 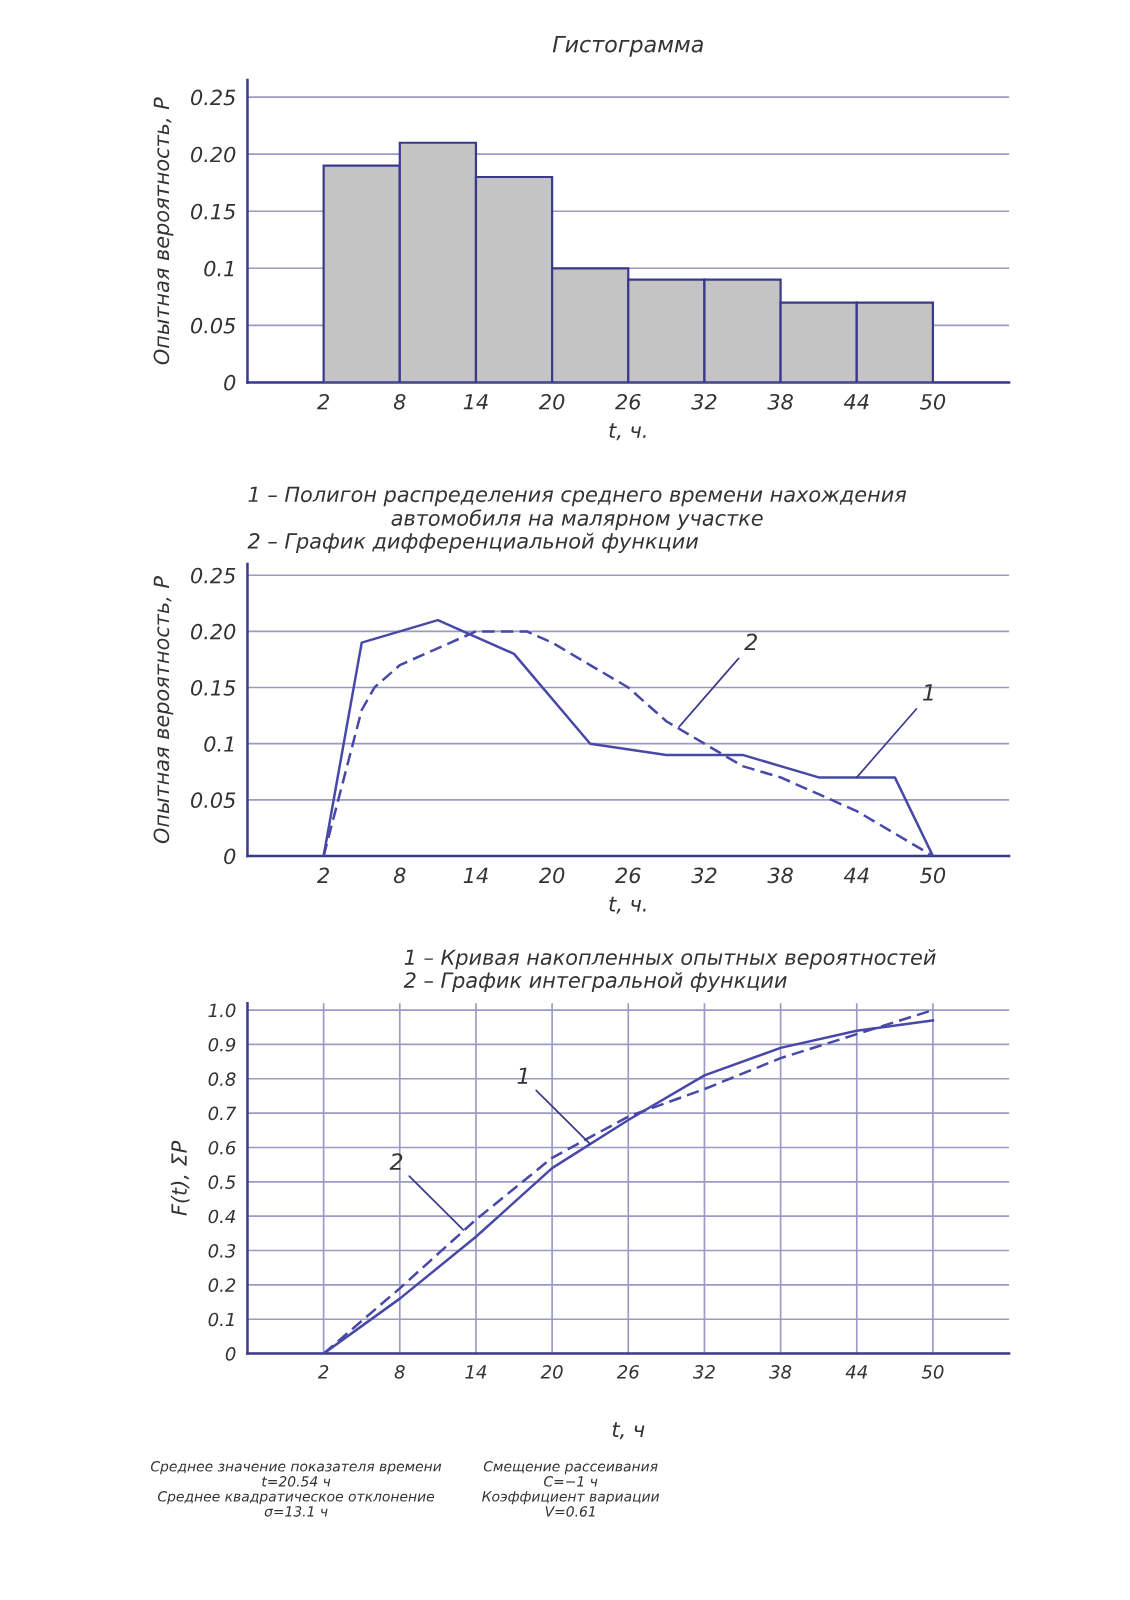 I want to click on chart-subtitle: 2 – График интегральной функции, so click(x=595, y=982).